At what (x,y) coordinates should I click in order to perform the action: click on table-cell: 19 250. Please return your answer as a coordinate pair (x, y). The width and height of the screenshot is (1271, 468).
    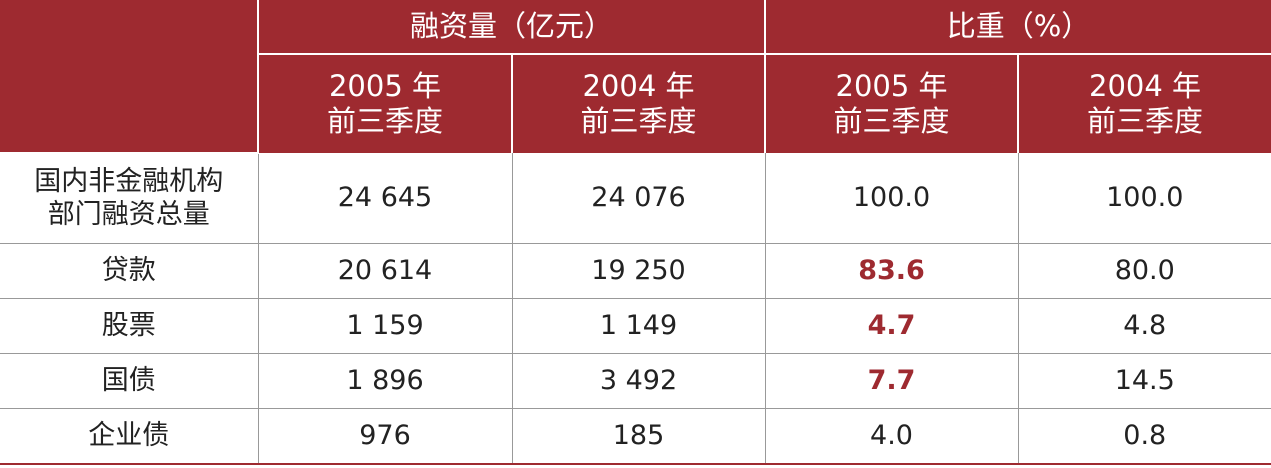
    Looking at the image, I should click on (638, 271).